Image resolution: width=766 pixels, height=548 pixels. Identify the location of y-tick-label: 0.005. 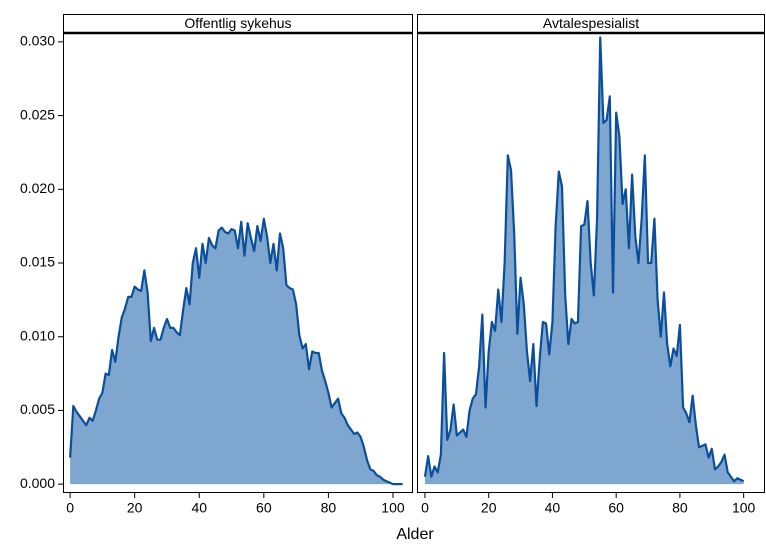
(37, 409).